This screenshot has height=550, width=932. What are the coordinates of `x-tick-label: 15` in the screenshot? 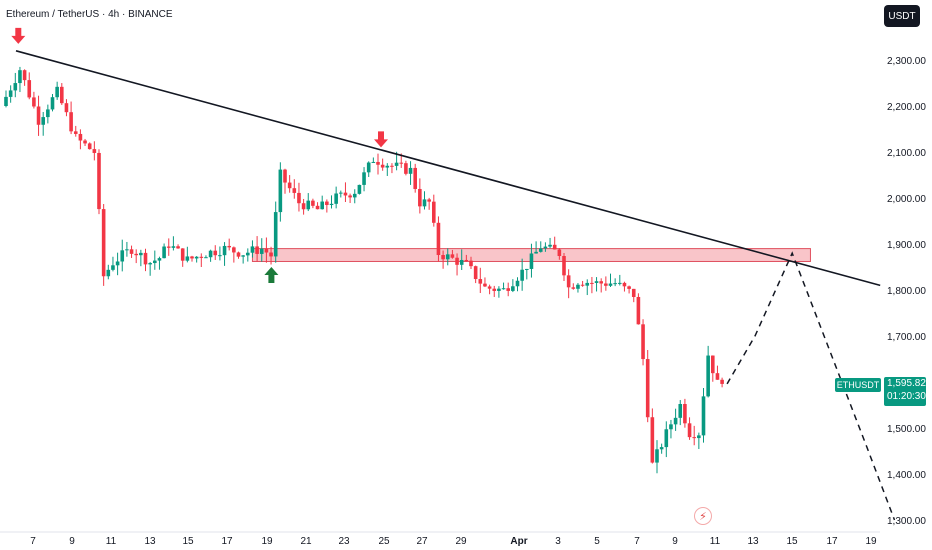 It's located at (188, 541).